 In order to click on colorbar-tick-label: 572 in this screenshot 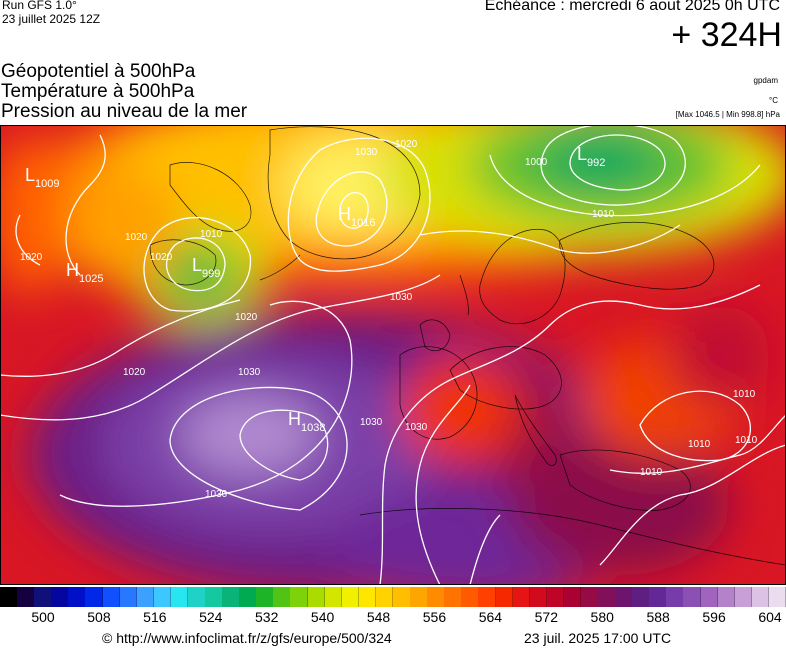, I will do `click(546, 617)`.